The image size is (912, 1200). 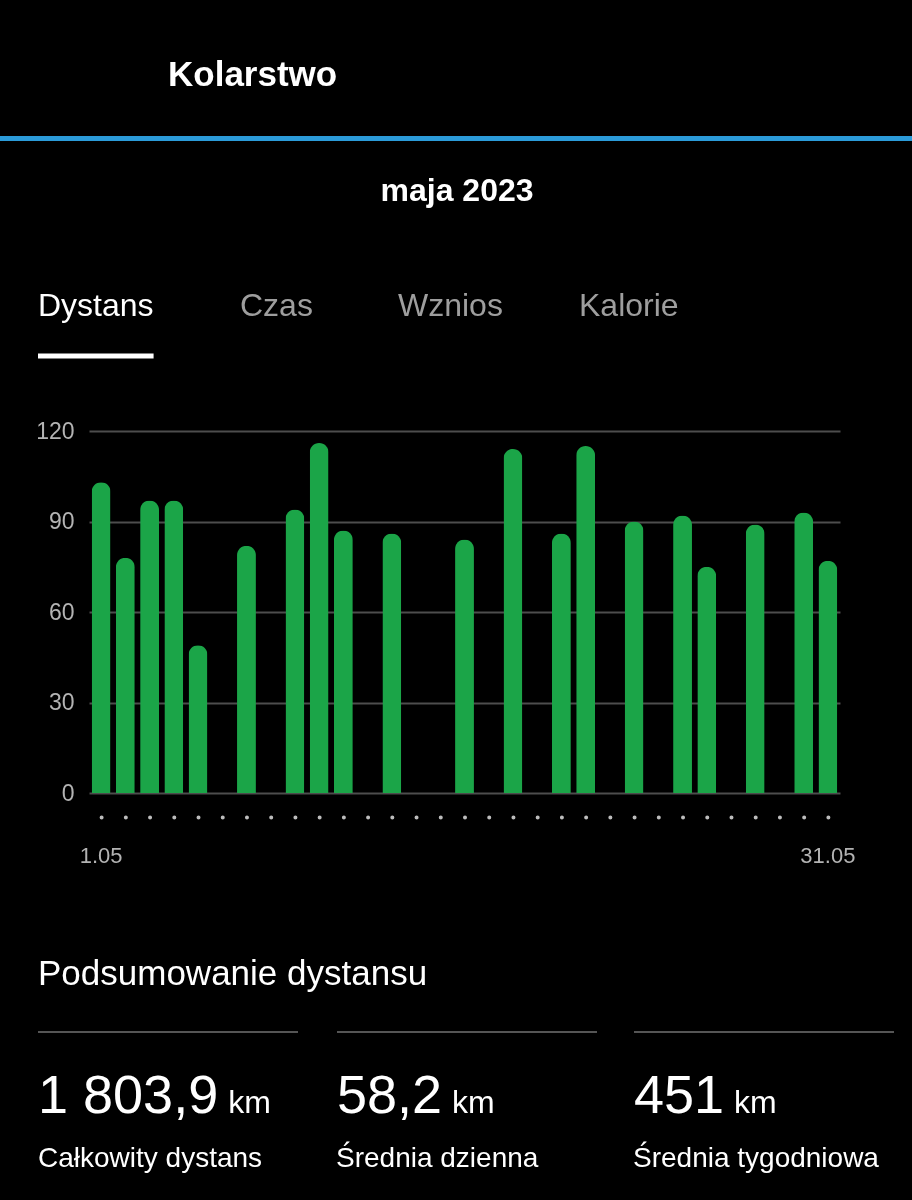 What do you see at coordinates (101, 855) in the screenshot?
I see `x-tick-label: 1.05` at bounding box center [101, 855].